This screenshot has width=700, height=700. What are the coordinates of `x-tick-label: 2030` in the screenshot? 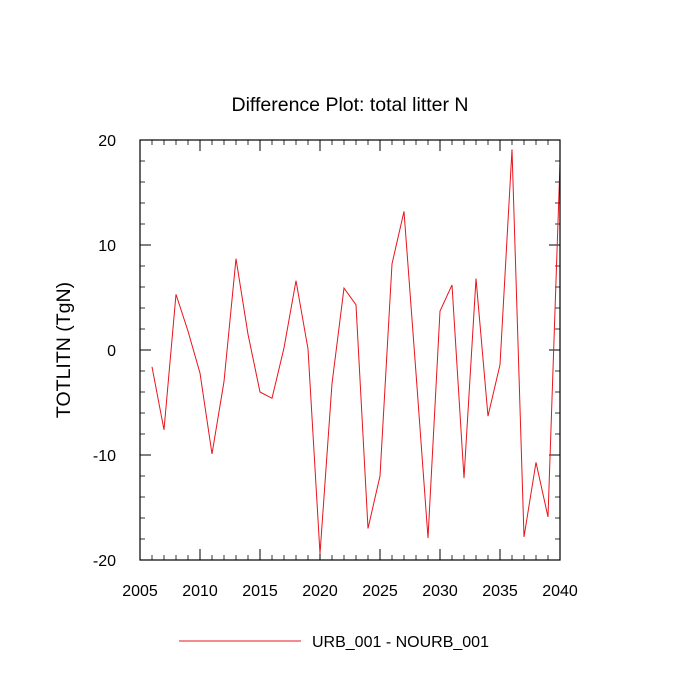 It's located at (440, 591).